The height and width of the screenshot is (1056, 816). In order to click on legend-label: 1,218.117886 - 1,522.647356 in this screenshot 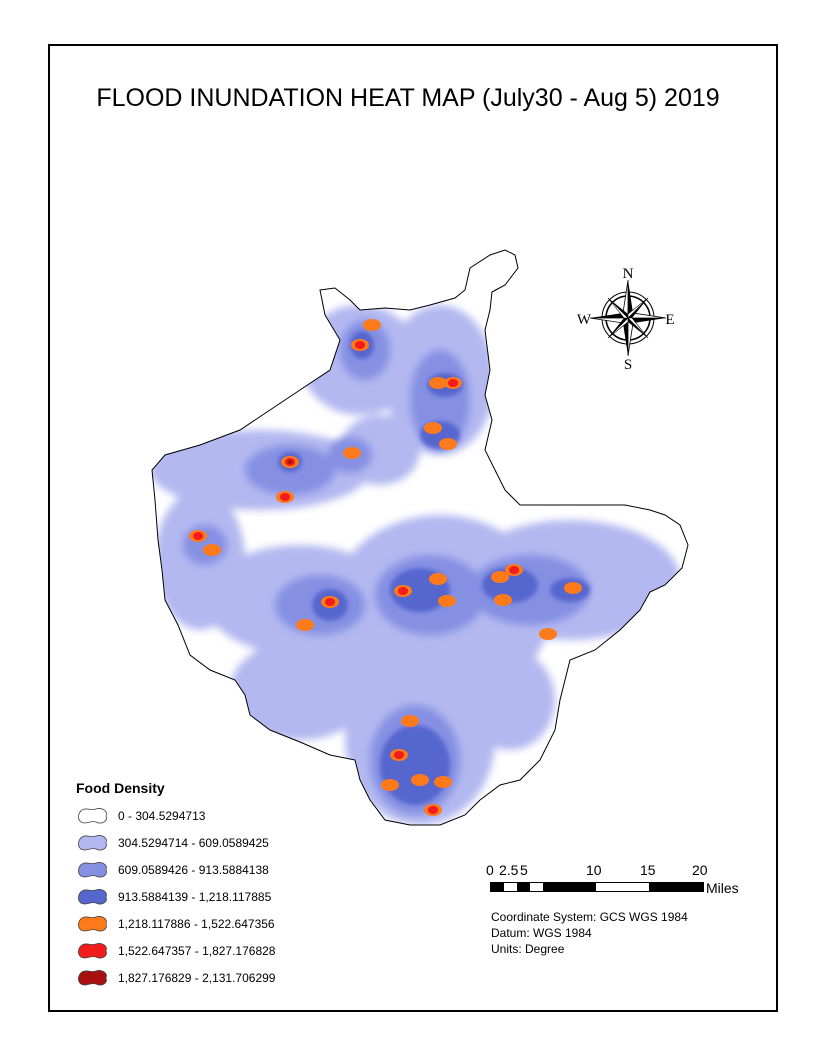, I will do `click(196, 923)`.